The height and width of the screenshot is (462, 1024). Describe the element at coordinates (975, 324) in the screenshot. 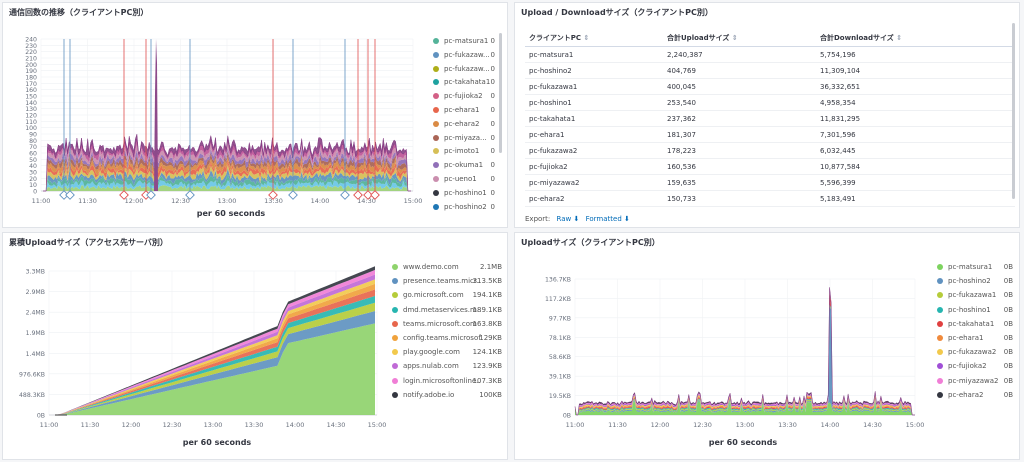

I see `legend-item: pc-takahata1 0B` at that location.